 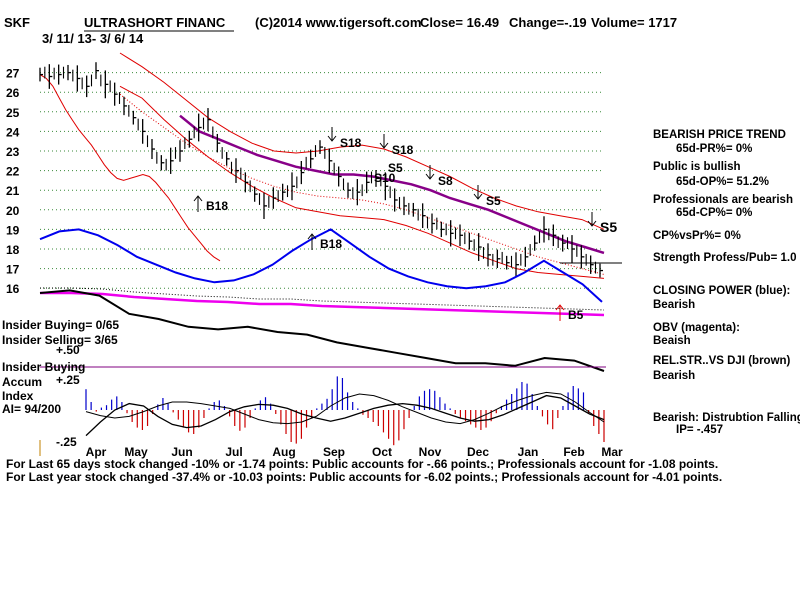 What do you see at coordinates (13, 250) in the screenshot?
I see `y-tick-label: 18` at bounding box center [13, 250].